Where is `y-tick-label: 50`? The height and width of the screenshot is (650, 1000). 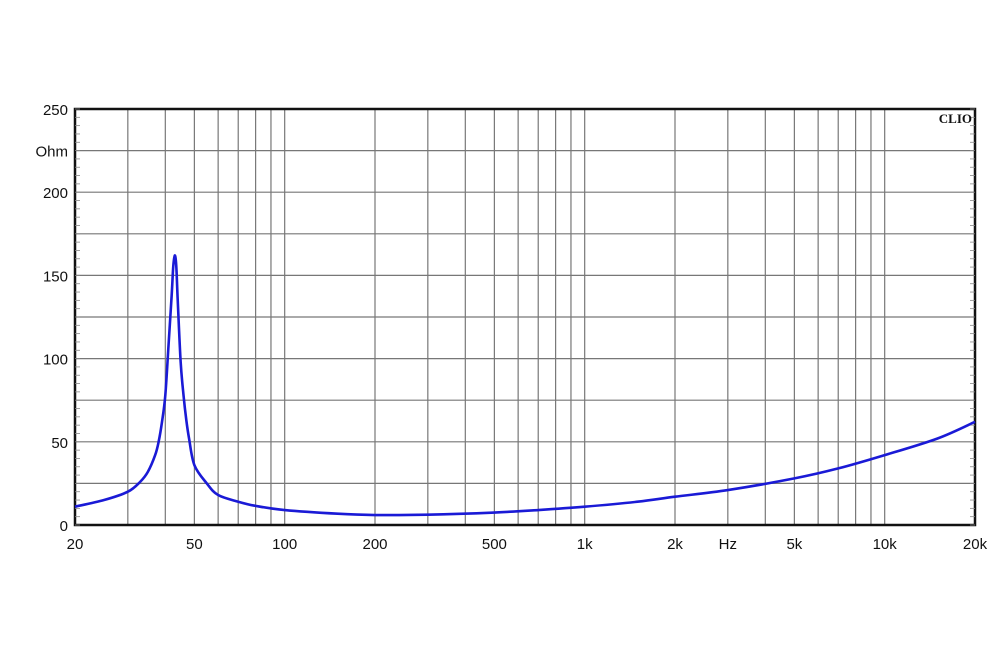
y-tick-label: 50 is located at coordinates (59, 443).